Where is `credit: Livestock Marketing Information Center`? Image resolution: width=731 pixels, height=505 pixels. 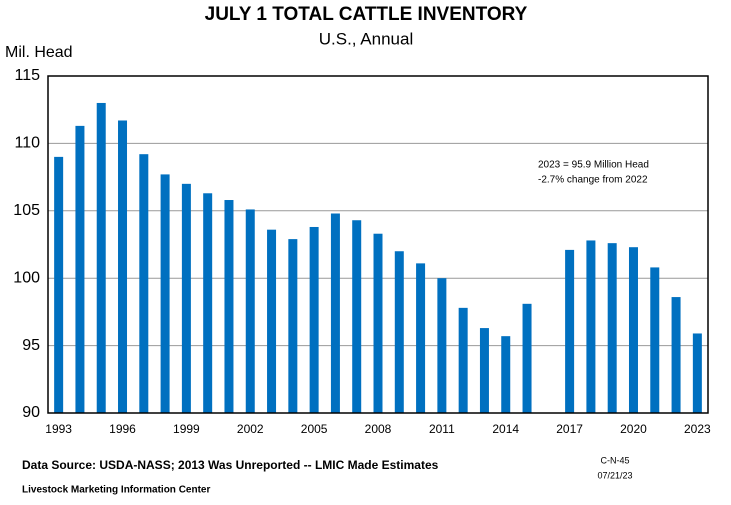 credit: Livestock Marketing Information Center is located at coordinates (116, 490).